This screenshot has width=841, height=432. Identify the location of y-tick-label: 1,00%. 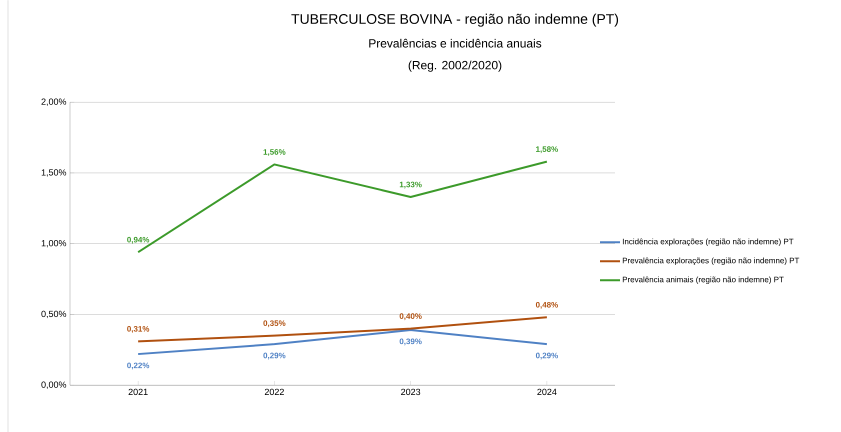
(54, 244).